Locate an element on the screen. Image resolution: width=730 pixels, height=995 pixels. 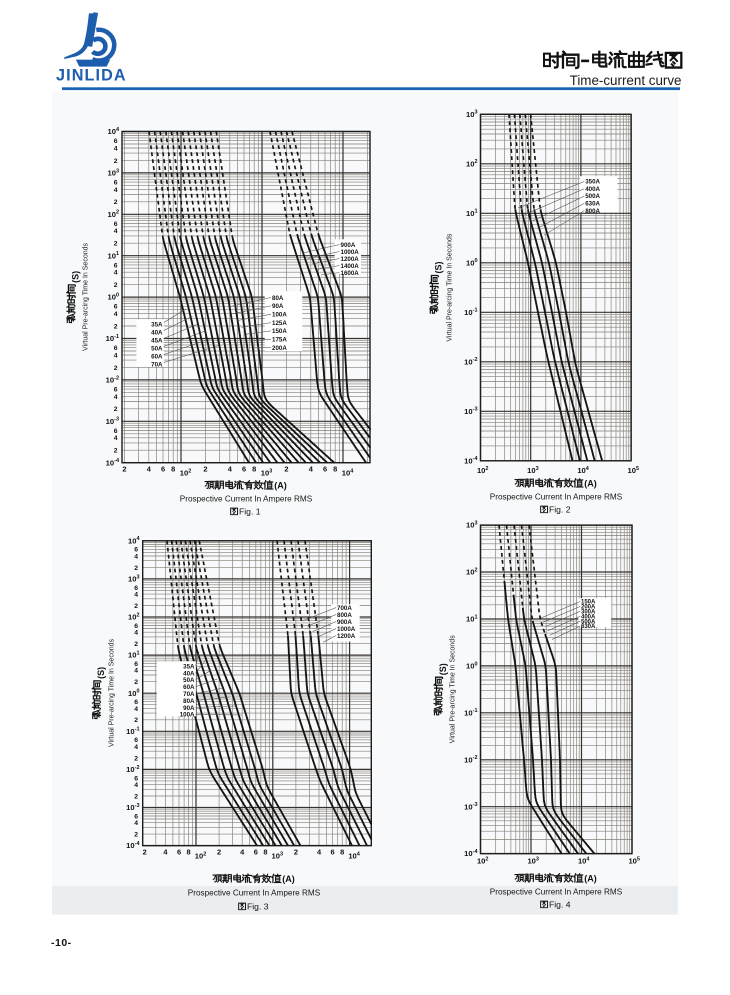
svg-text: Fig. 4 is located at coordinates (560, 905).